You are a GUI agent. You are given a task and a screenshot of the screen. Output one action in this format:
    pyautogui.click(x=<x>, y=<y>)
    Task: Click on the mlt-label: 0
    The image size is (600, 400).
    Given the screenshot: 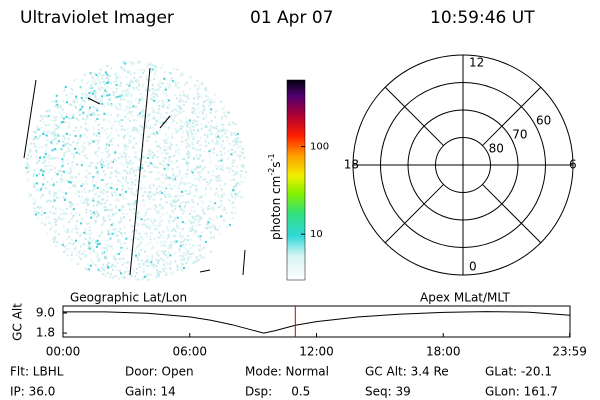 What is the action you would take?
    pyautogui.click(x=473, y=267)
    